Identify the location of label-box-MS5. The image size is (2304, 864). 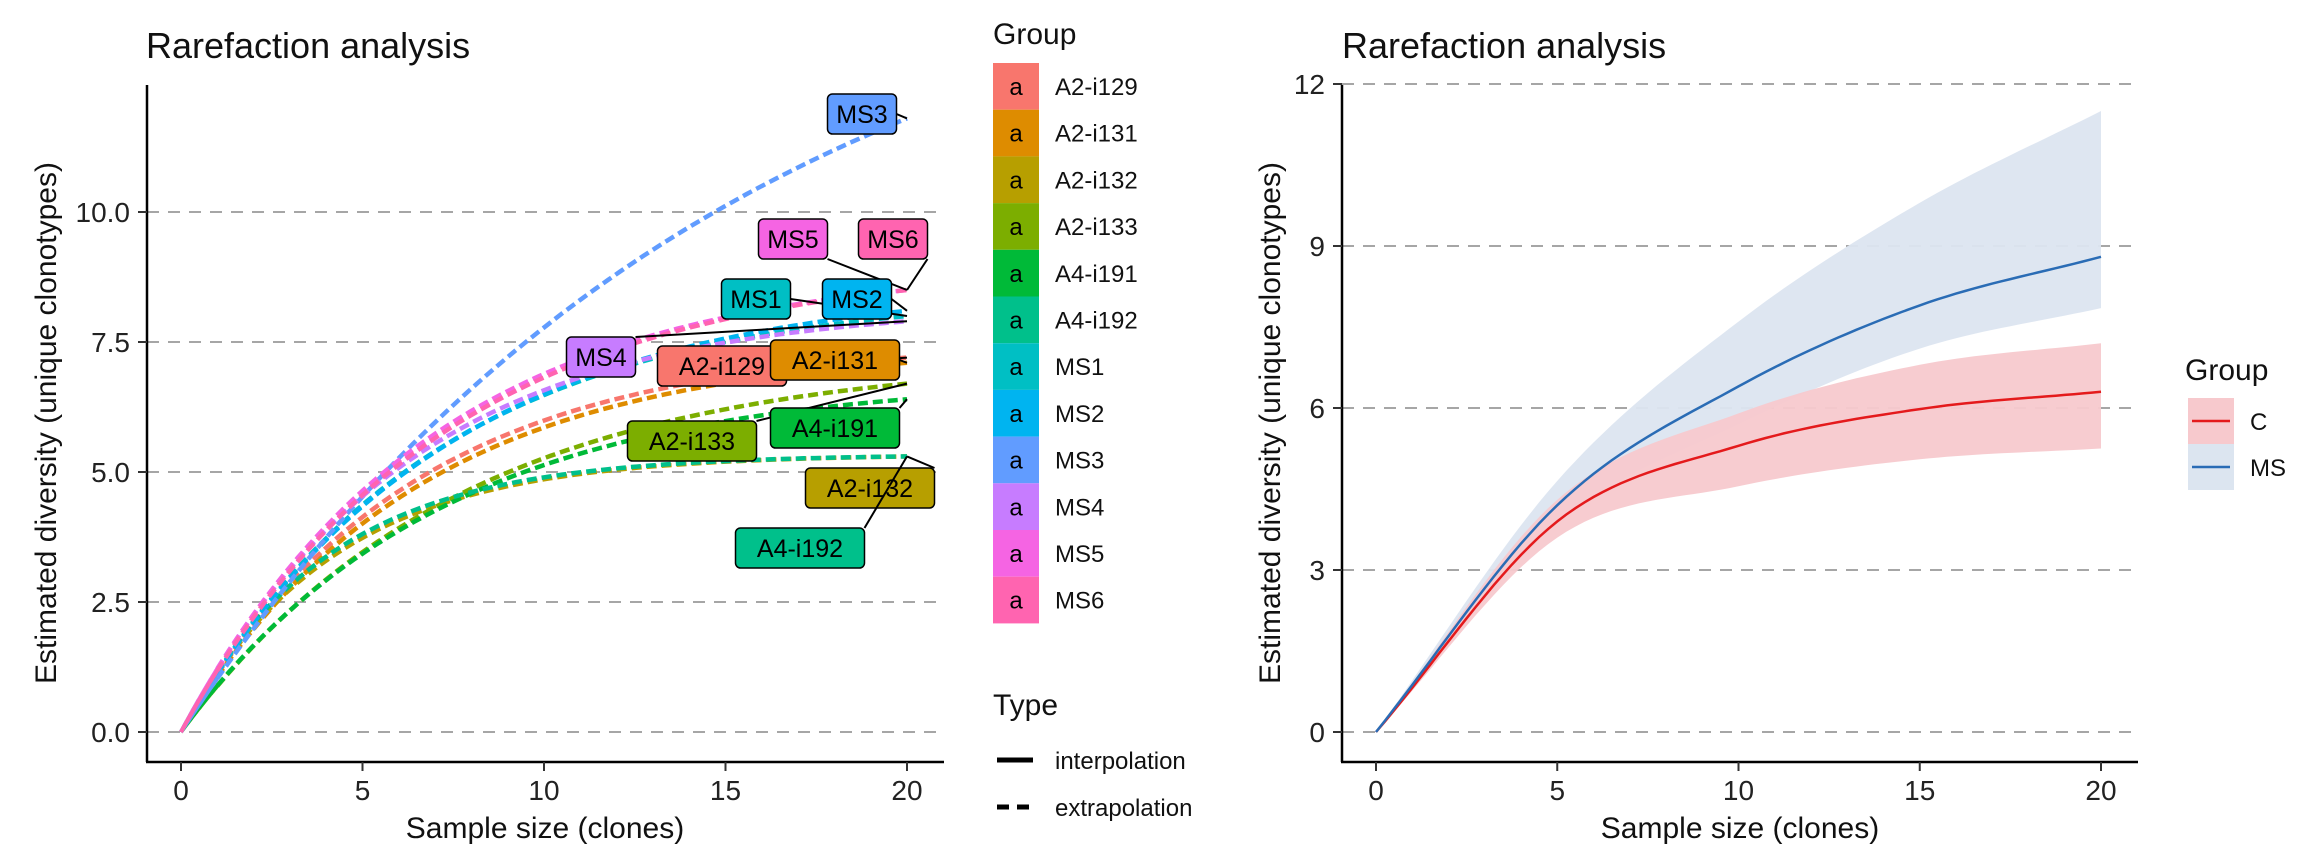
(793, 239).